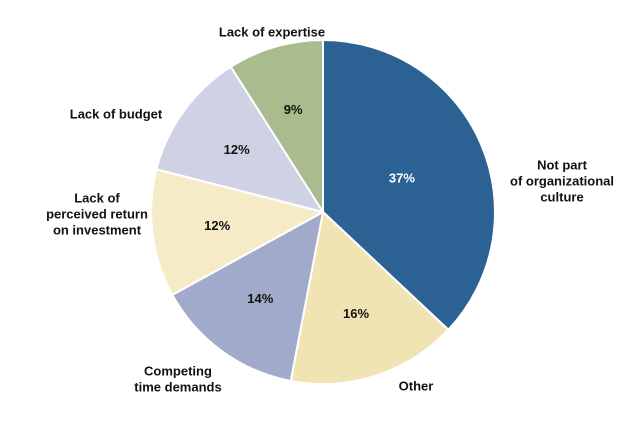  I want to click on category-label-other: Other, so click(416, 386).